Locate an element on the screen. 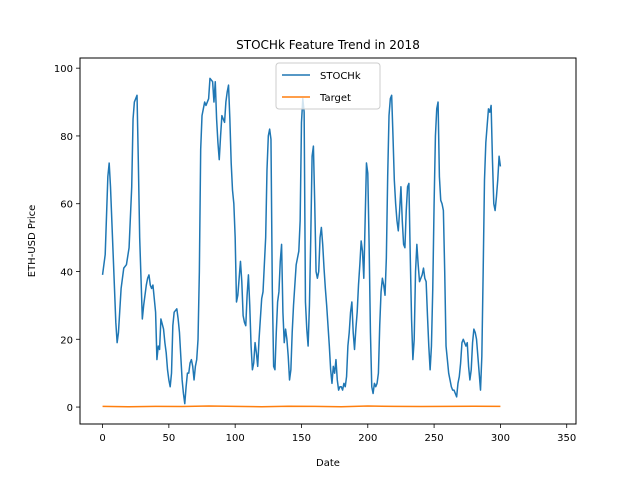 This screenshot has width=640, height=480. x-tick-label: 200 is located at coordinates (367, 438).